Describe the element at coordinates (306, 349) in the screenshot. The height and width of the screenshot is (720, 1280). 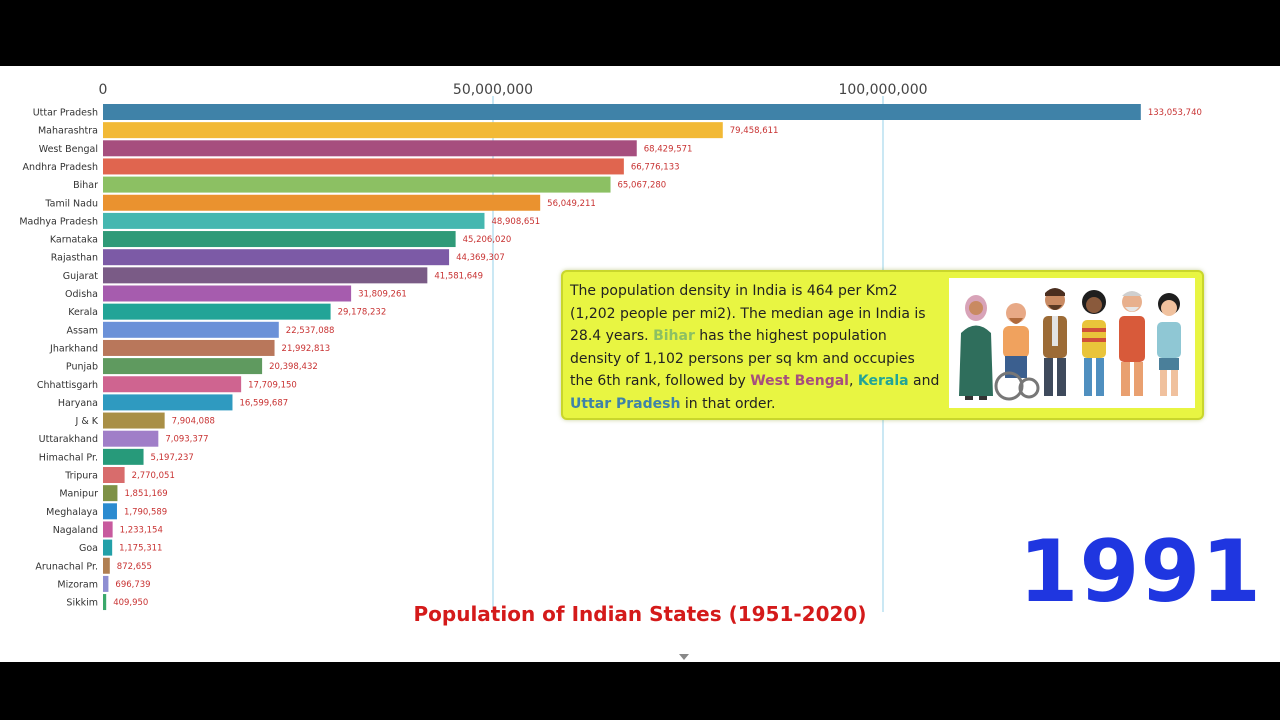
I see `value-label: 21,992,813` at that location.